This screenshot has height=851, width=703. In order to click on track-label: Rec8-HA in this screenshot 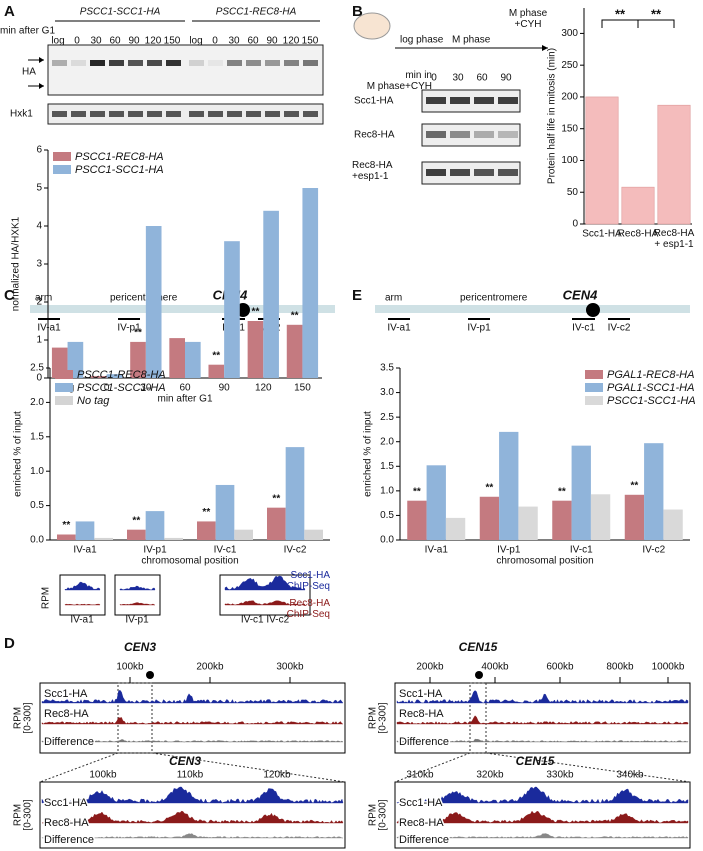, I will do `click(421, 823)`.